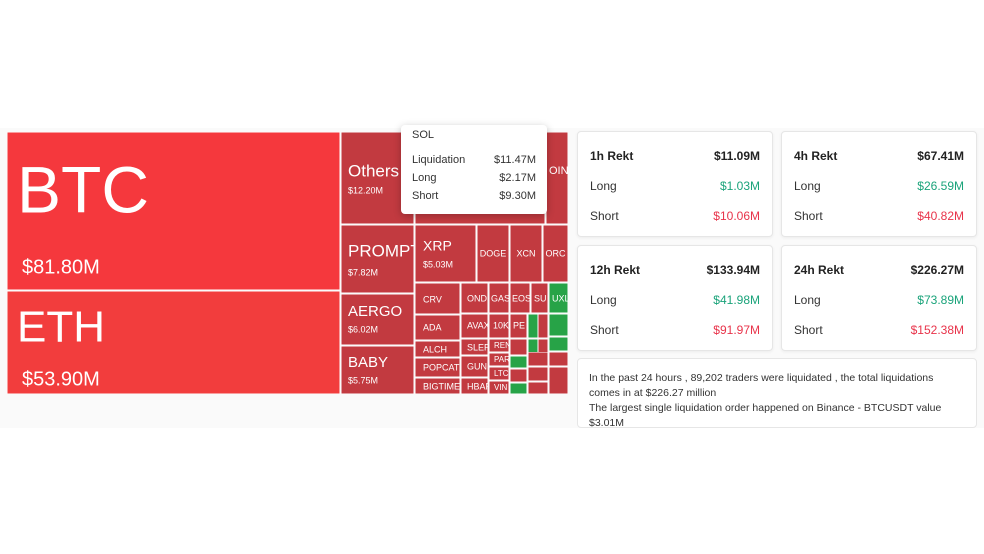 The image size is (984, 554). What do you see at coordinates (675, 156) in the screenshot?
I see `card-row: 1h Rekt $11.09M` at bounding box center [675, 156].